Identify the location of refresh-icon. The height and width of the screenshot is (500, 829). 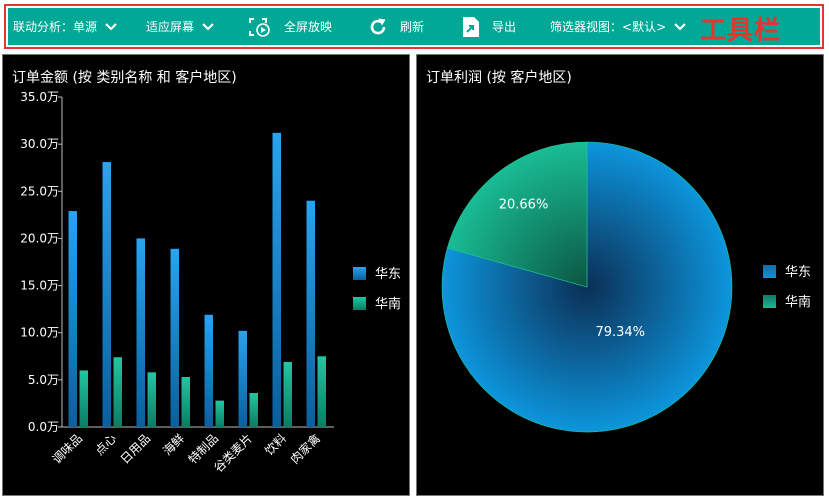
(378, 26).